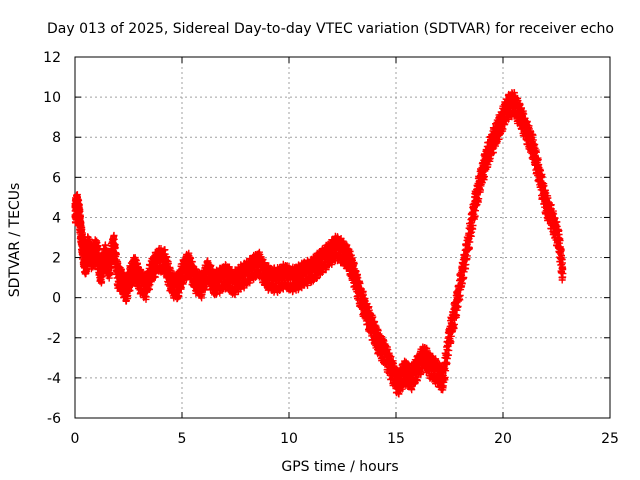 The width and height of the screenshot is (640, 480). Describe the element at coordinates (610, 439) in the screenshot. I see `x-tick-label: 25` at that location.